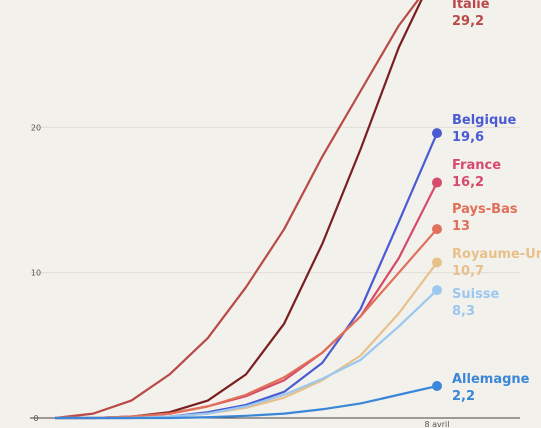 The image size is (541, 428). What do you see at coordinates (496, 254) in the screenshot?
I see `series-name-label: Royaume-Uni` at bounding box center [496, 254].